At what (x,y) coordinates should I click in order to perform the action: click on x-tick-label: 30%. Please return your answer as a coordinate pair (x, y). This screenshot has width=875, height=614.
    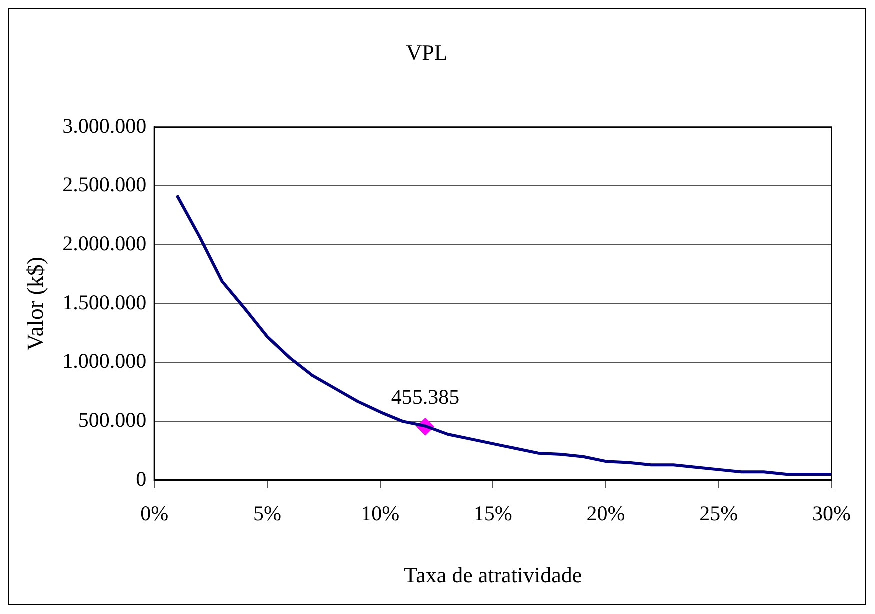
    Looking at the image, I should click on (832, 514).